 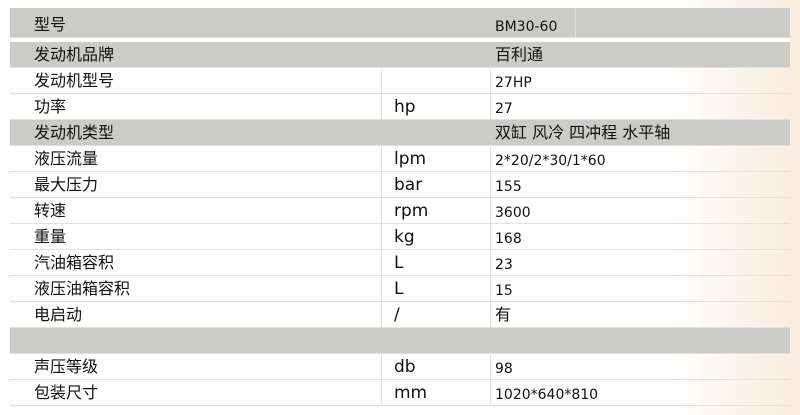 I want to click on cell-label: 最大压力, so click(x=66, y=184).